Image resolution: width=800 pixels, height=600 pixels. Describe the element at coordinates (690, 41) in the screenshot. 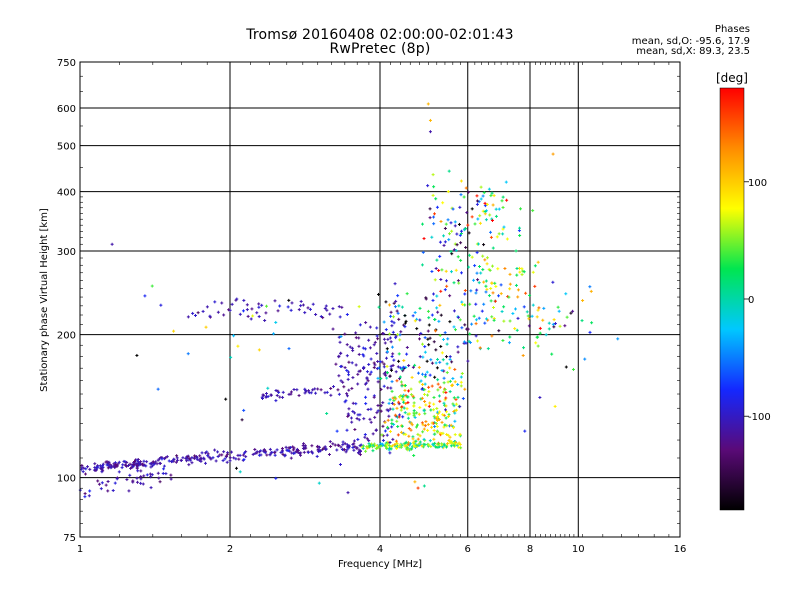

I see `stats-o-mode: mean, sd,O: -95.6, 17.9` at that location.